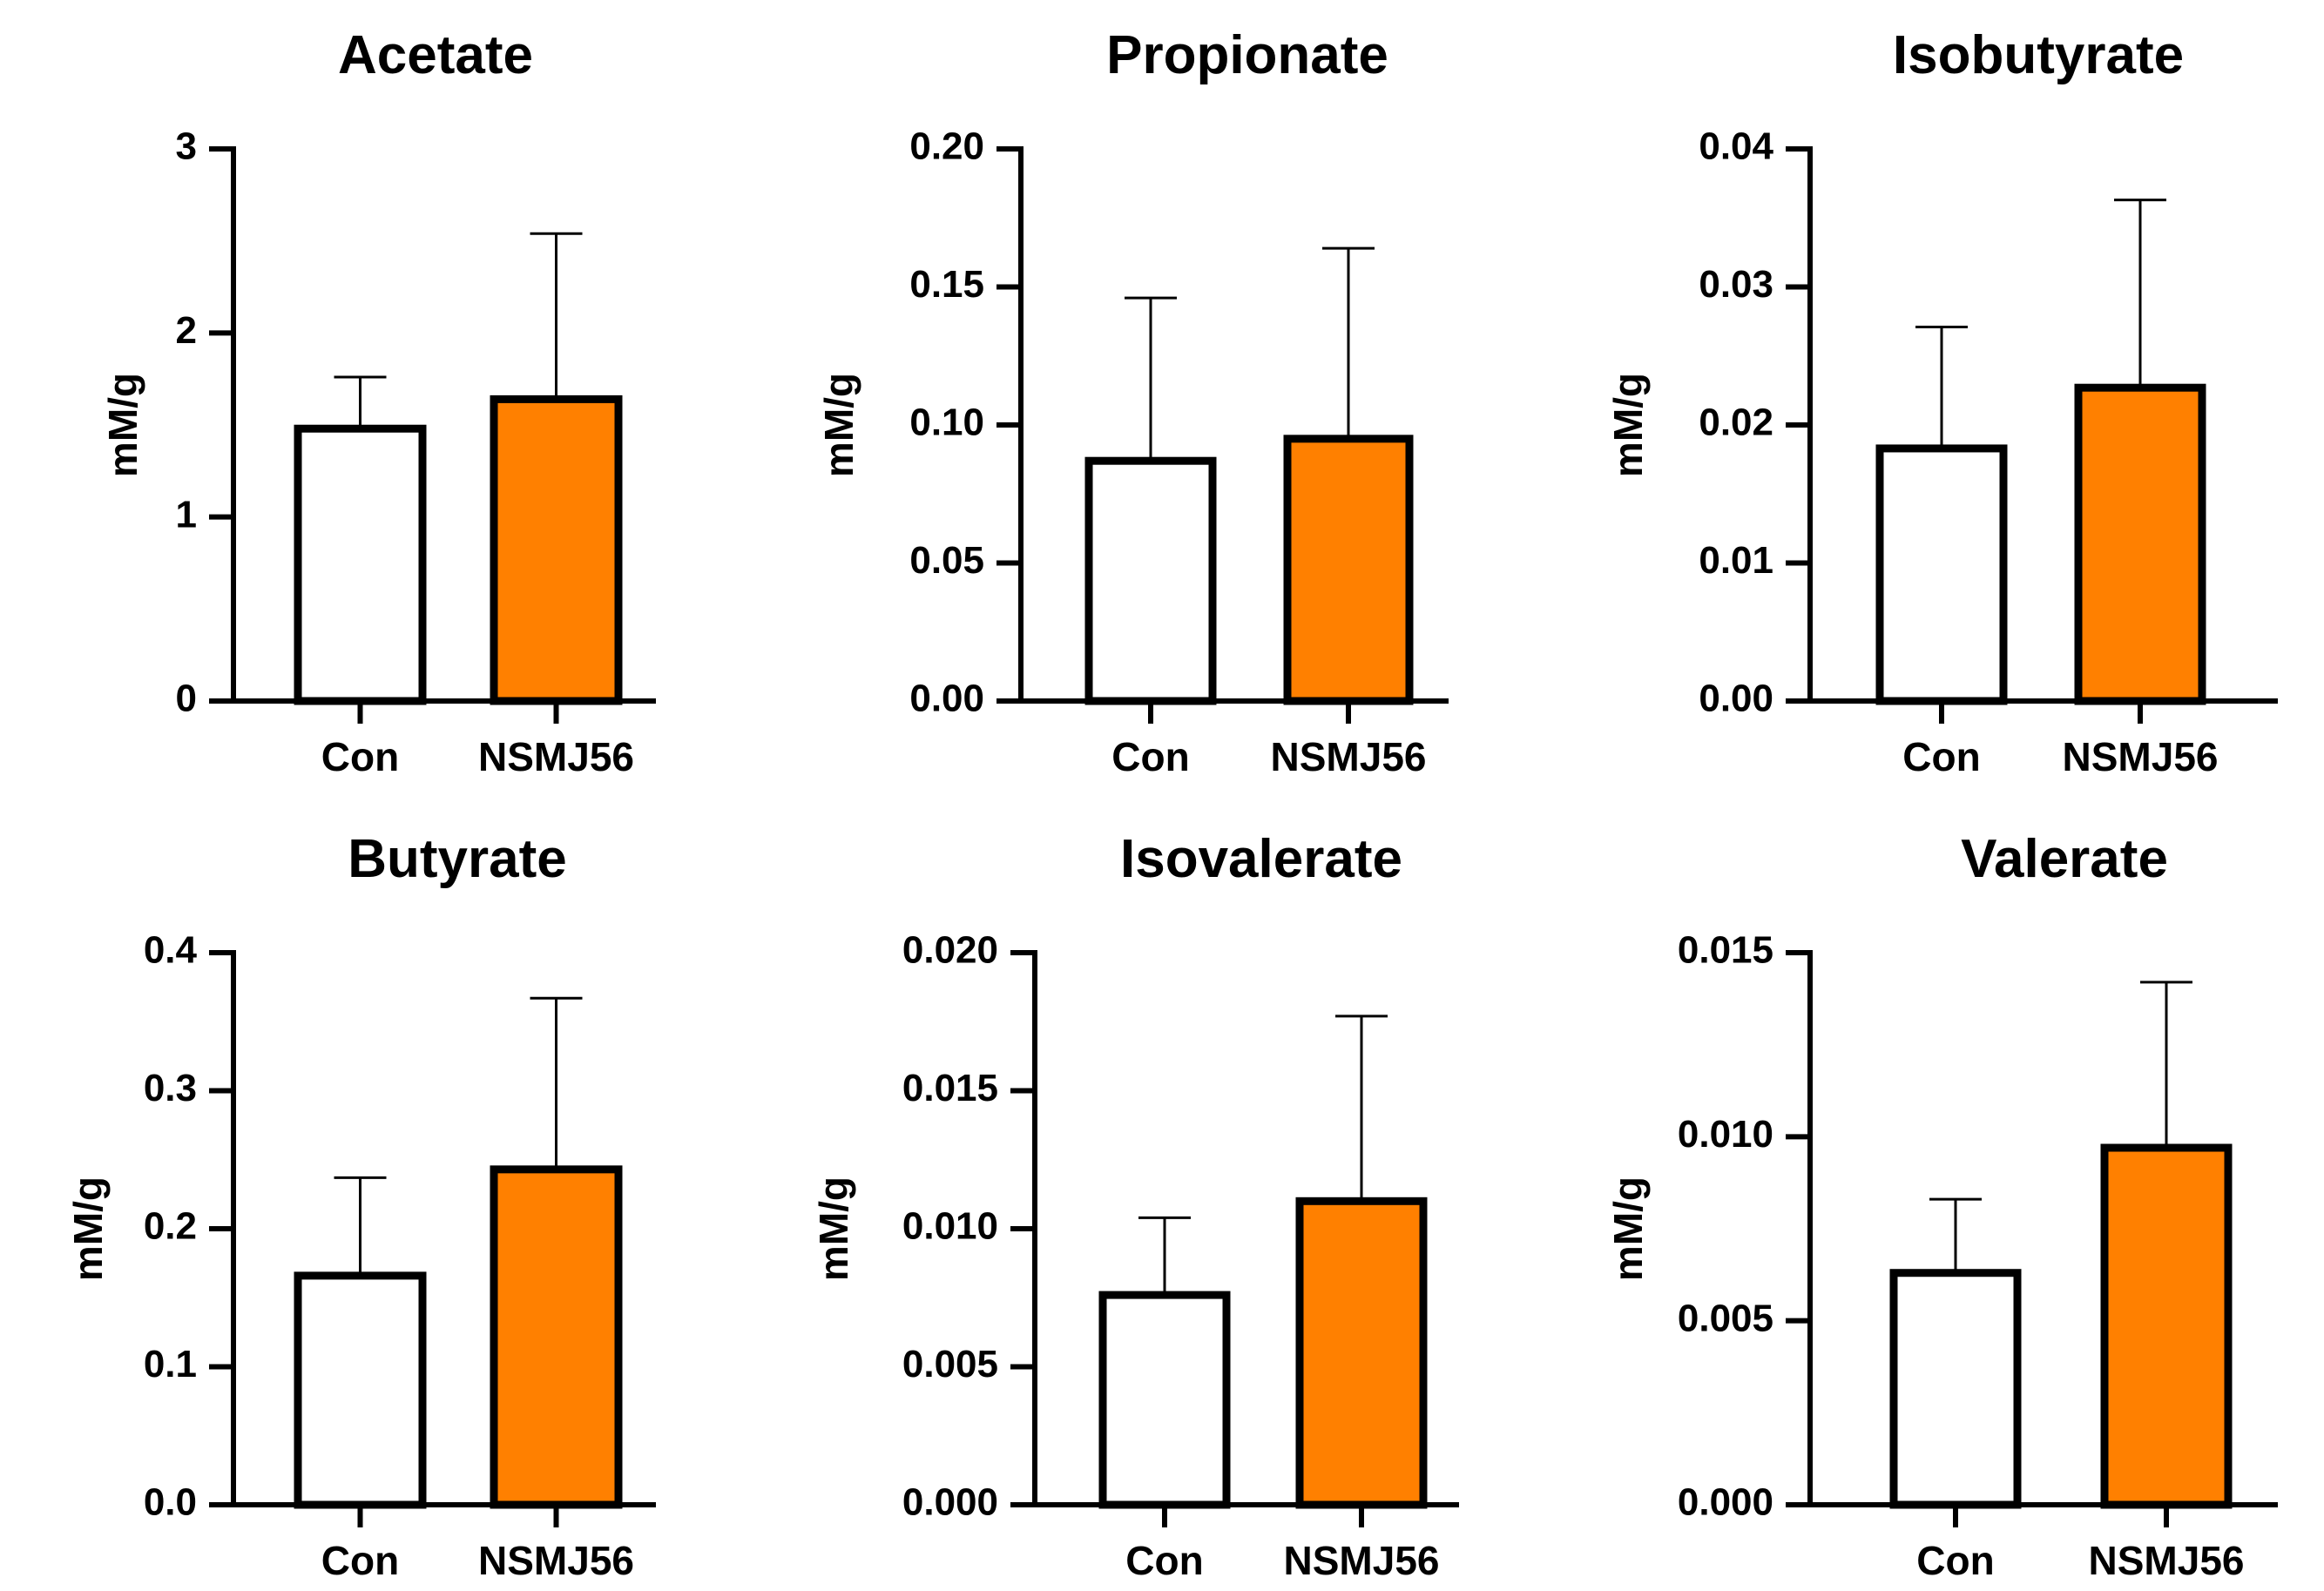 This screenshot has width=2324, height=1591. I want to click on y-tick-label: 0.3, so click(170, 1088).